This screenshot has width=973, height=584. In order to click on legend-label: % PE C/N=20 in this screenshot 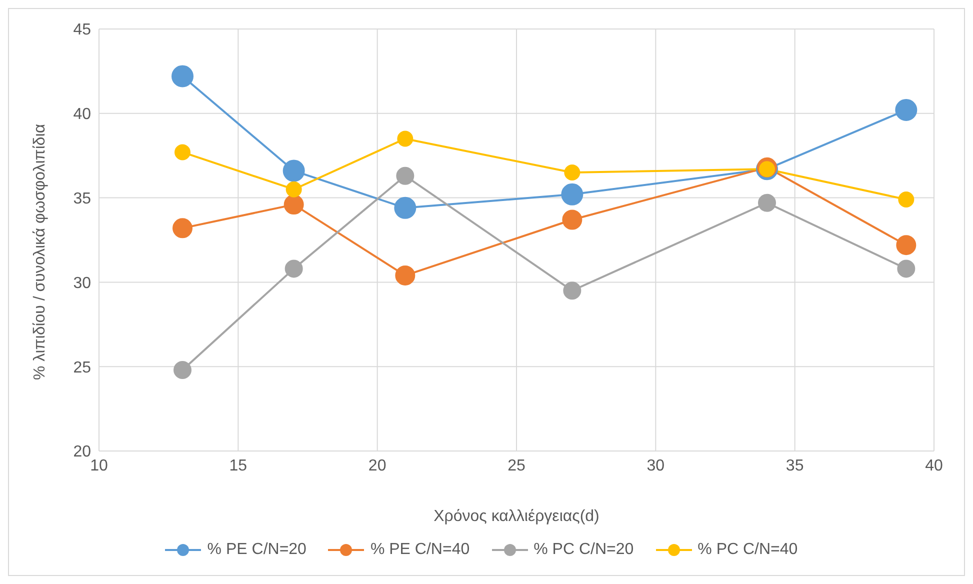, I will do `click(256, 550)`.